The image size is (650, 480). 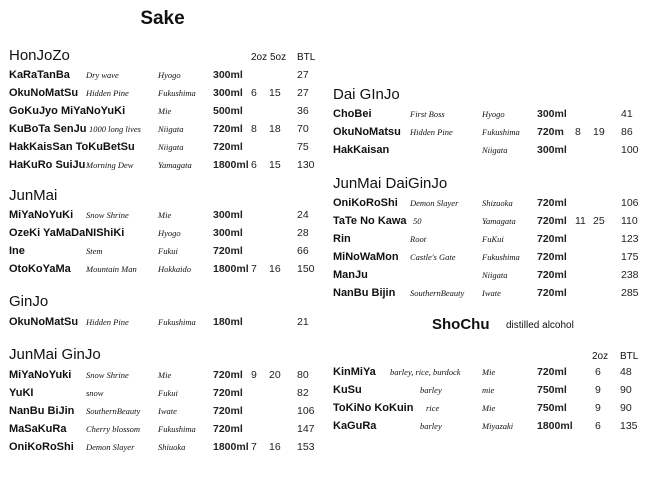 I want to click on item-btl: 238, so click(x=630, y=275).